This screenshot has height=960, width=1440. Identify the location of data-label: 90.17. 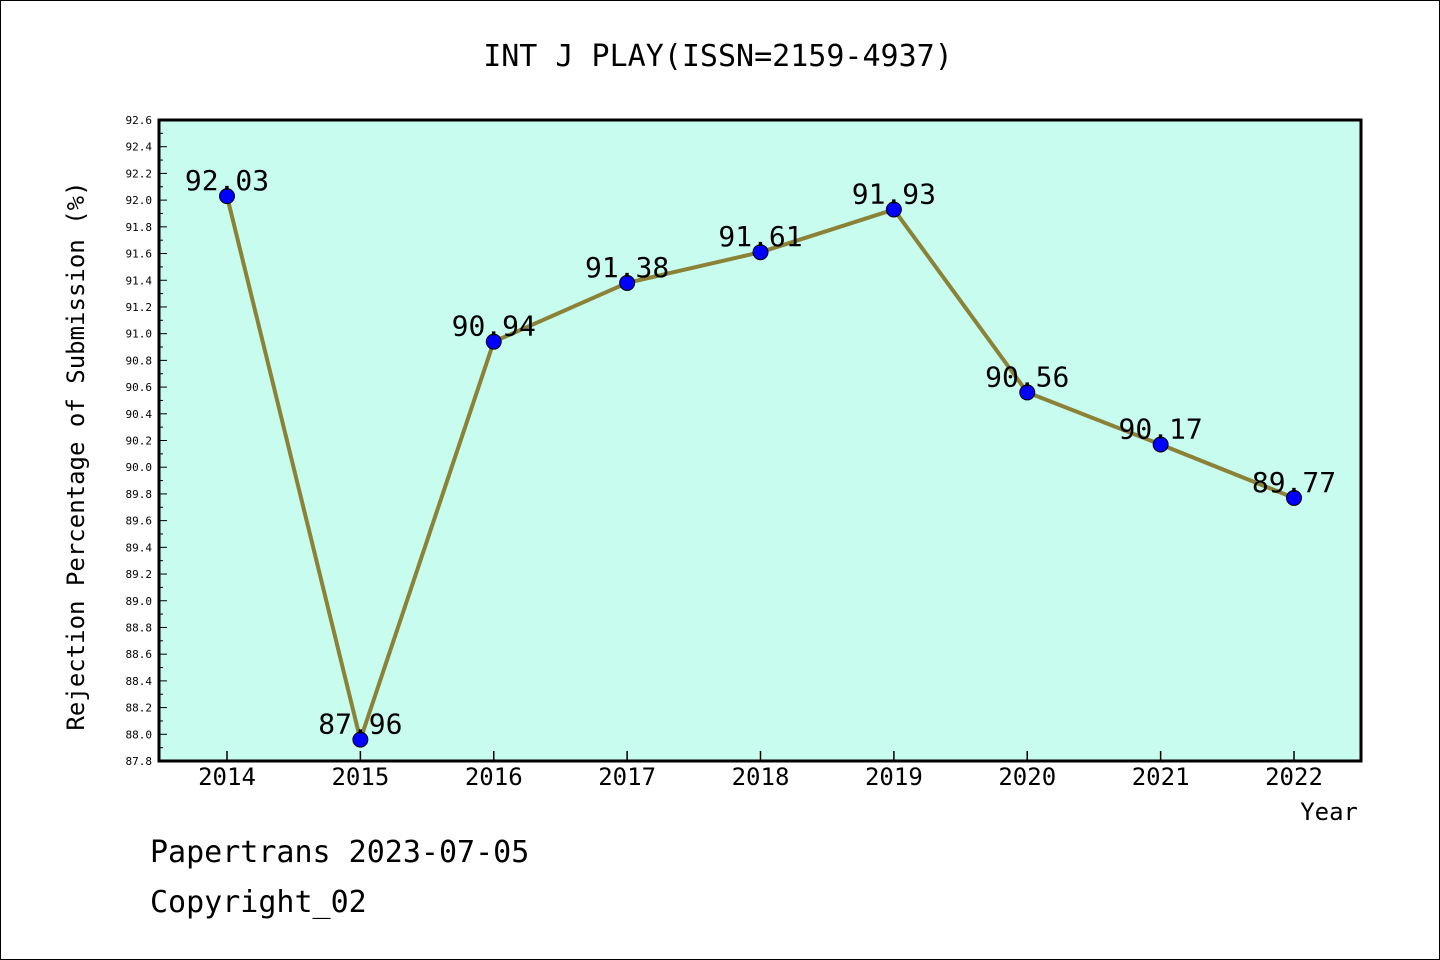
(1160, 429).